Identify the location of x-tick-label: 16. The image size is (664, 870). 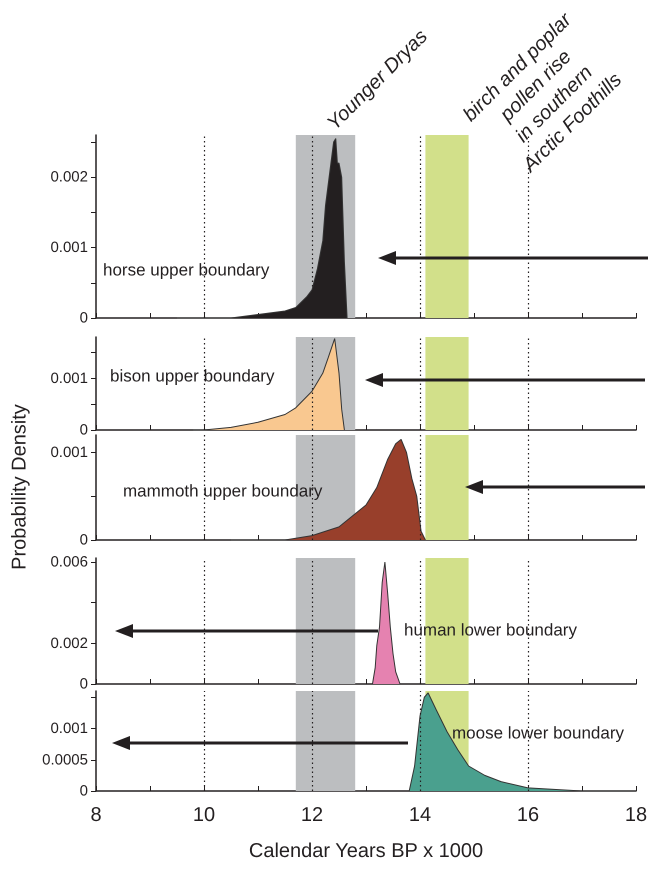
(528, 815).